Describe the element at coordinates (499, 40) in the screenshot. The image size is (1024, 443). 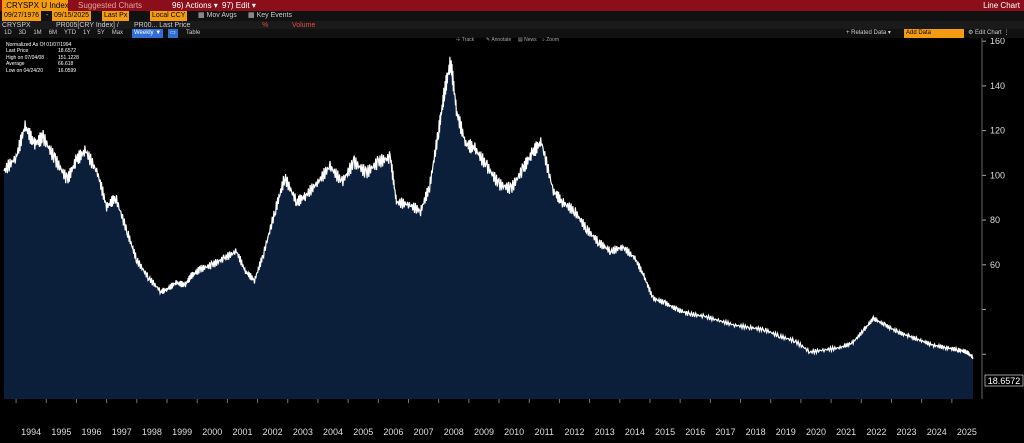
I see `annotate-button: ✎ Annotate` at that location.